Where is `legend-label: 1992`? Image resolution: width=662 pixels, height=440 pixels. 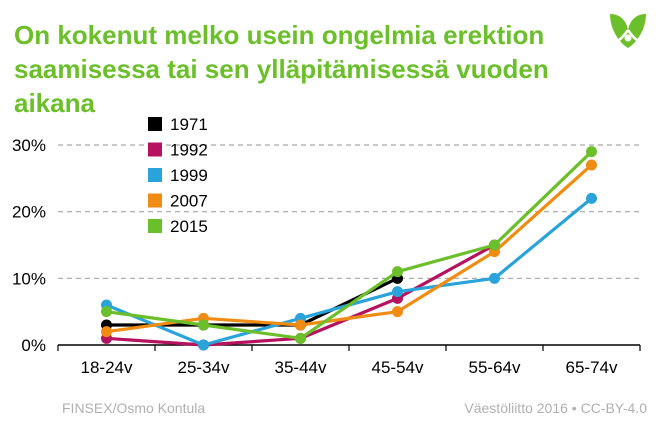 legend-label: 1992 is located at coordinates (189, 150).